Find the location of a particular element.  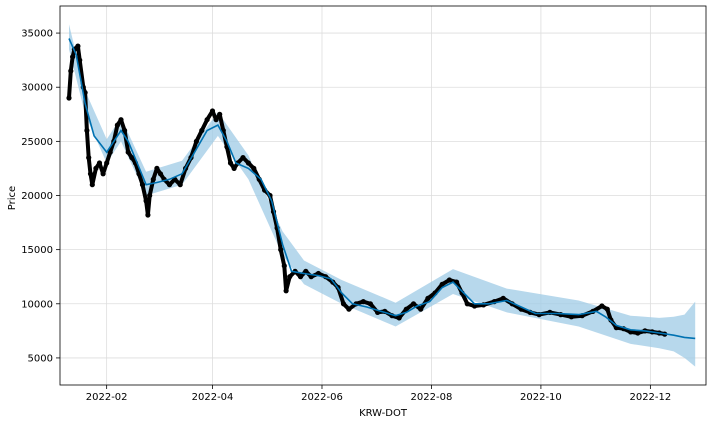

x-tick-label: 2022-02 is located at coordinates (107, 397).